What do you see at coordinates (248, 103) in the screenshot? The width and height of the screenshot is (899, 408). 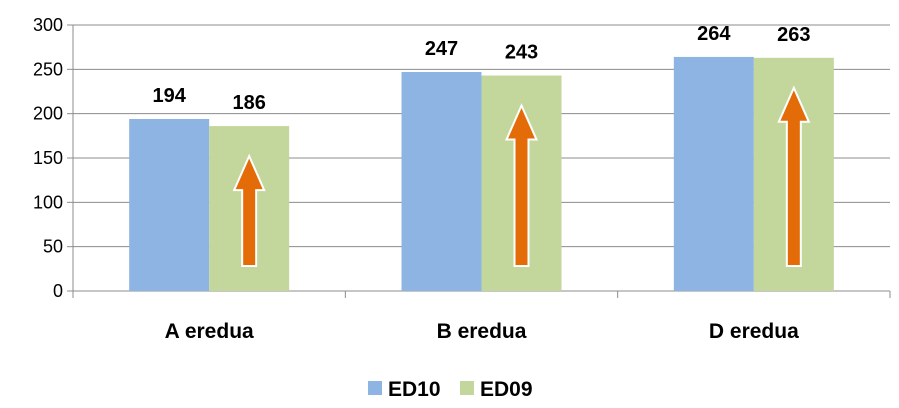 I see `data-label: 186` at bounding box center [248, 103].